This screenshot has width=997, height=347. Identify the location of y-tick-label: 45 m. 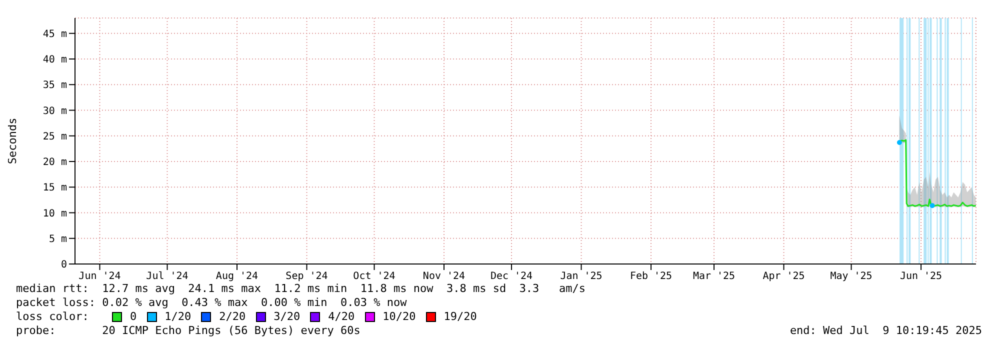
(54, 34).